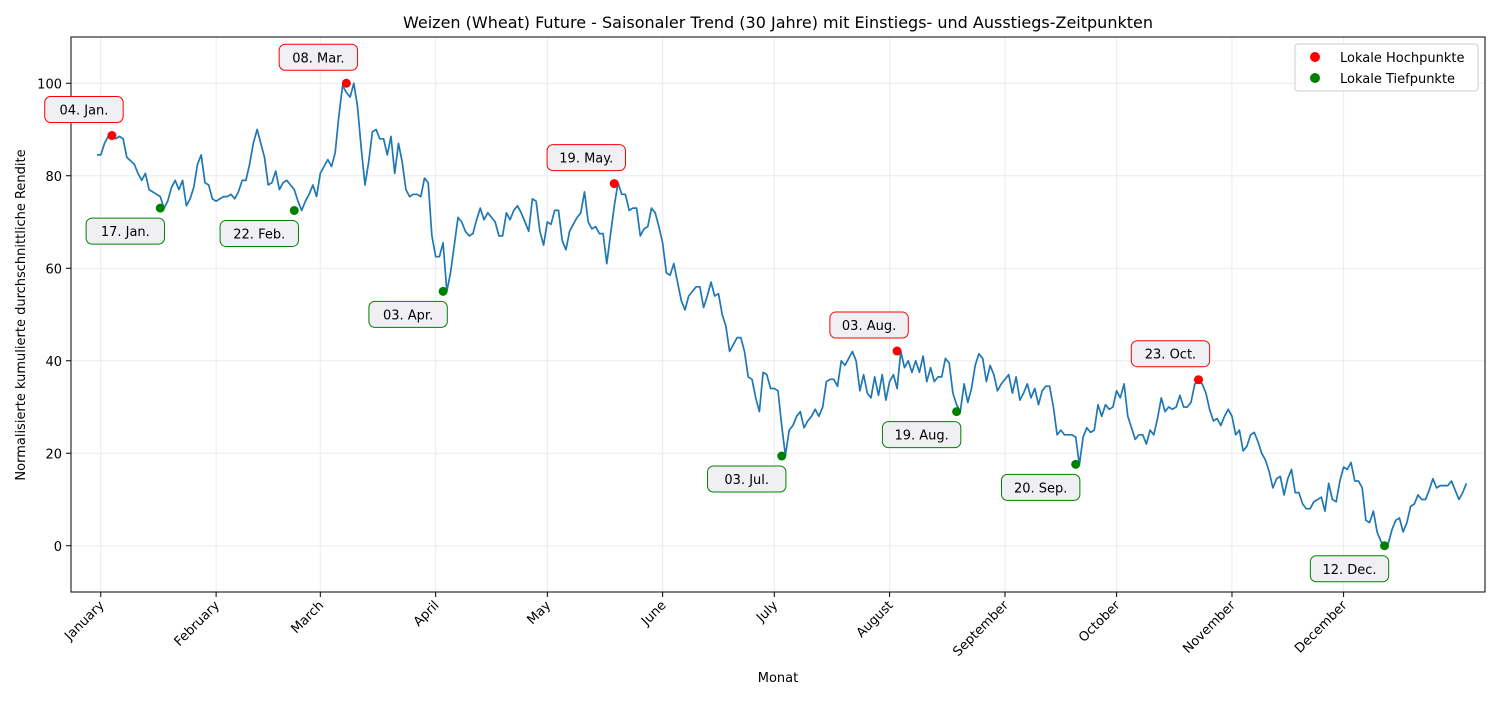  I want to click on legend-box, so click(1386, 67).